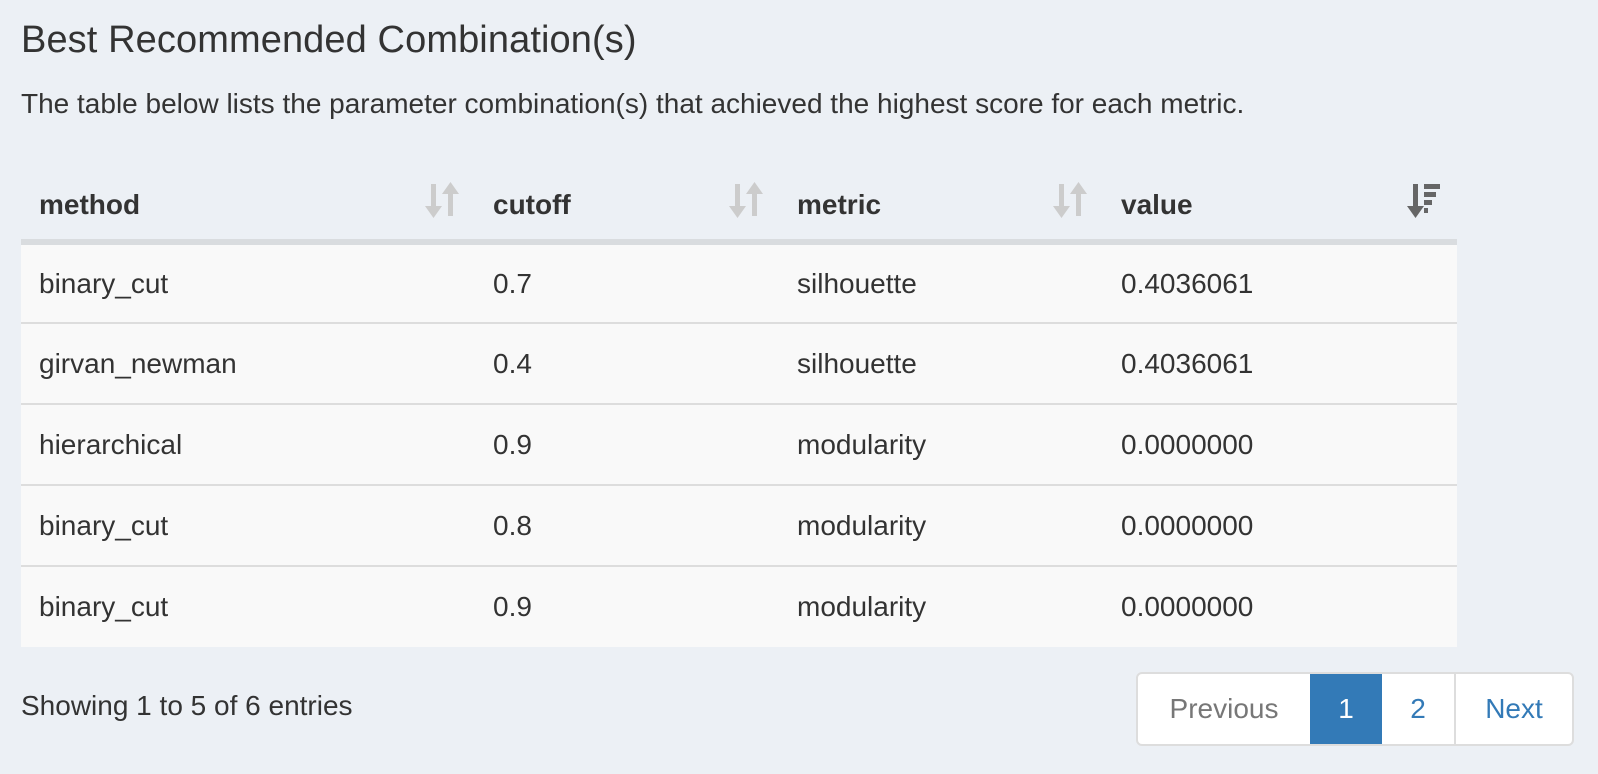  I want to click on cell-method: girvan_newman, so click(248, 363).